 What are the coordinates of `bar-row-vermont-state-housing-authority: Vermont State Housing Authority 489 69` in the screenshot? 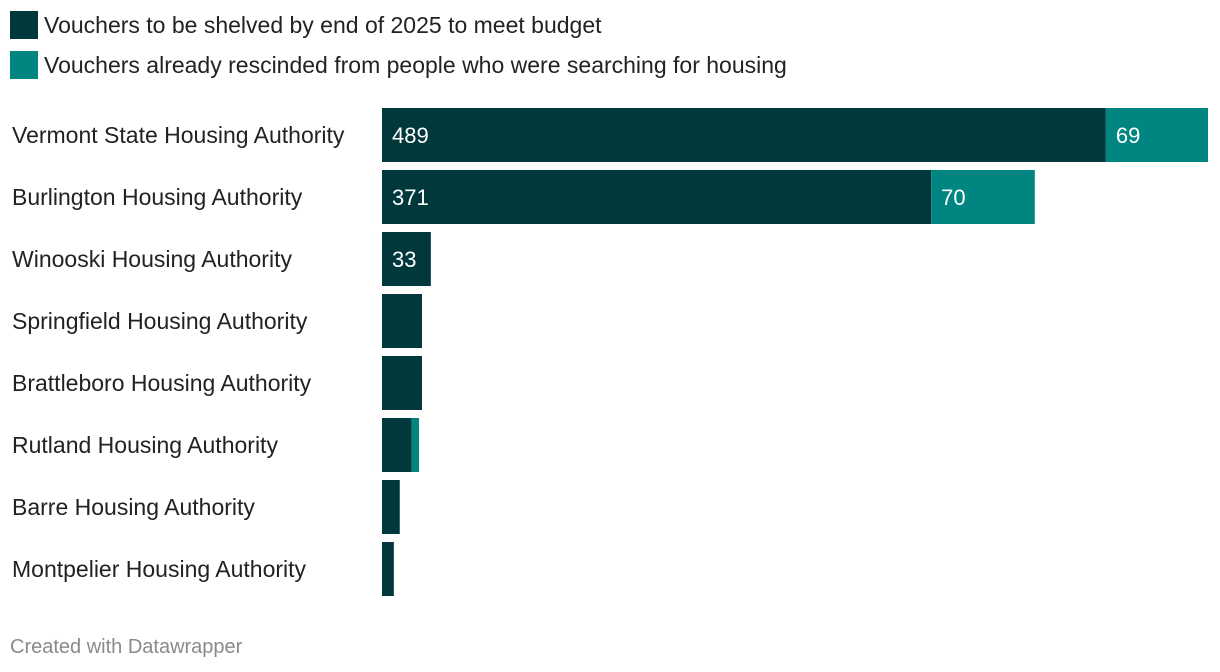 It's located at (610, 135).